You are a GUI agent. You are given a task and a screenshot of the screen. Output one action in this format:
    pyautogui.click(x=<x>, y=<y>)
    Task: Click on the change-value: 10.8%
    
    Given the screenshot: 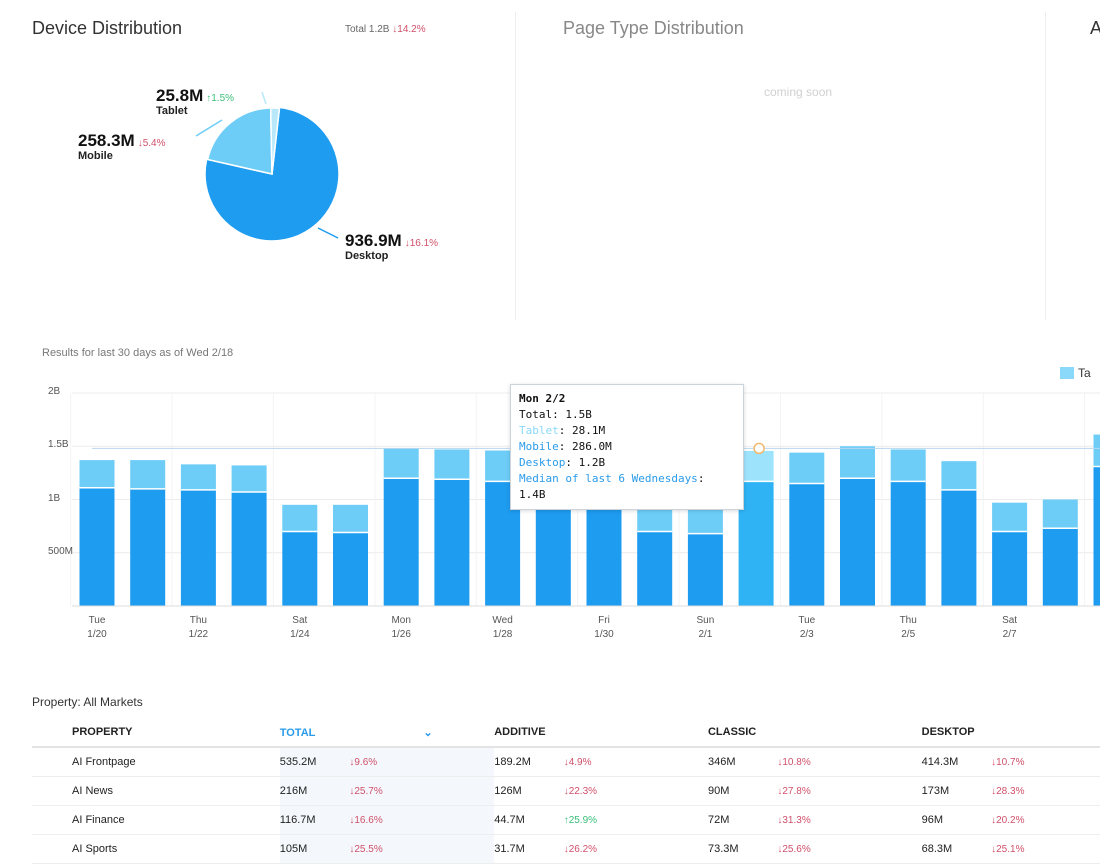 What is the action you would take?
    pyautogui.click(x=796, y=762)
    